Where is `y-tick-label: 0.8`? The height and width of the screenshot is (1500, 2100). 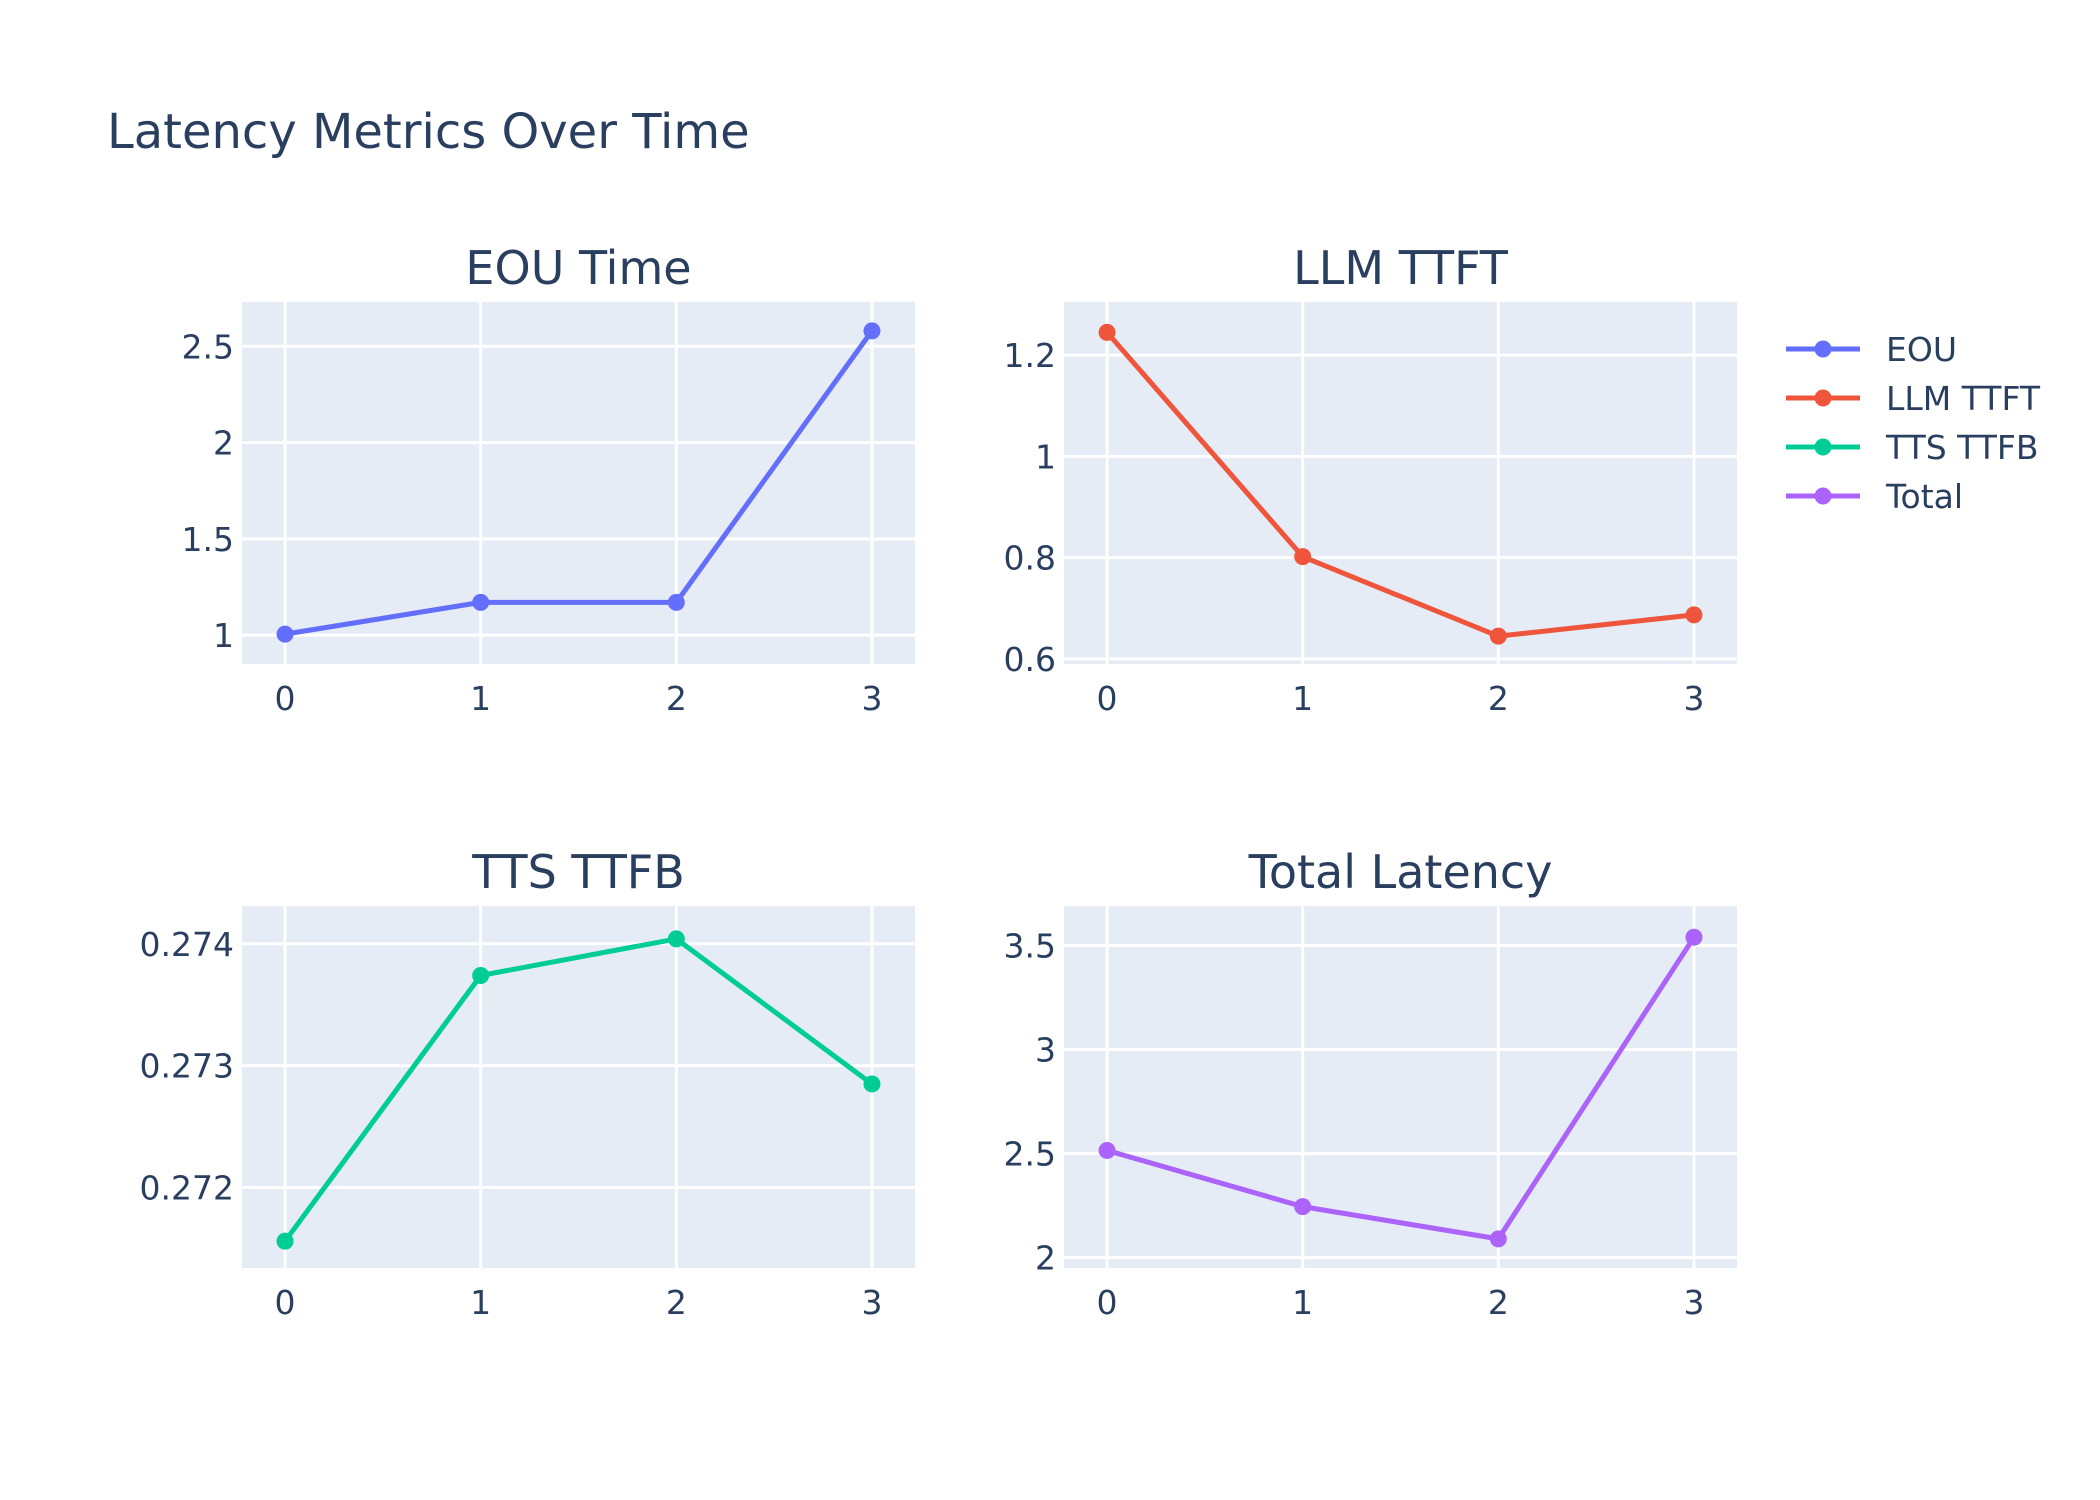 y-tick-label: 0.8 is located at coordinates (1030, 558).